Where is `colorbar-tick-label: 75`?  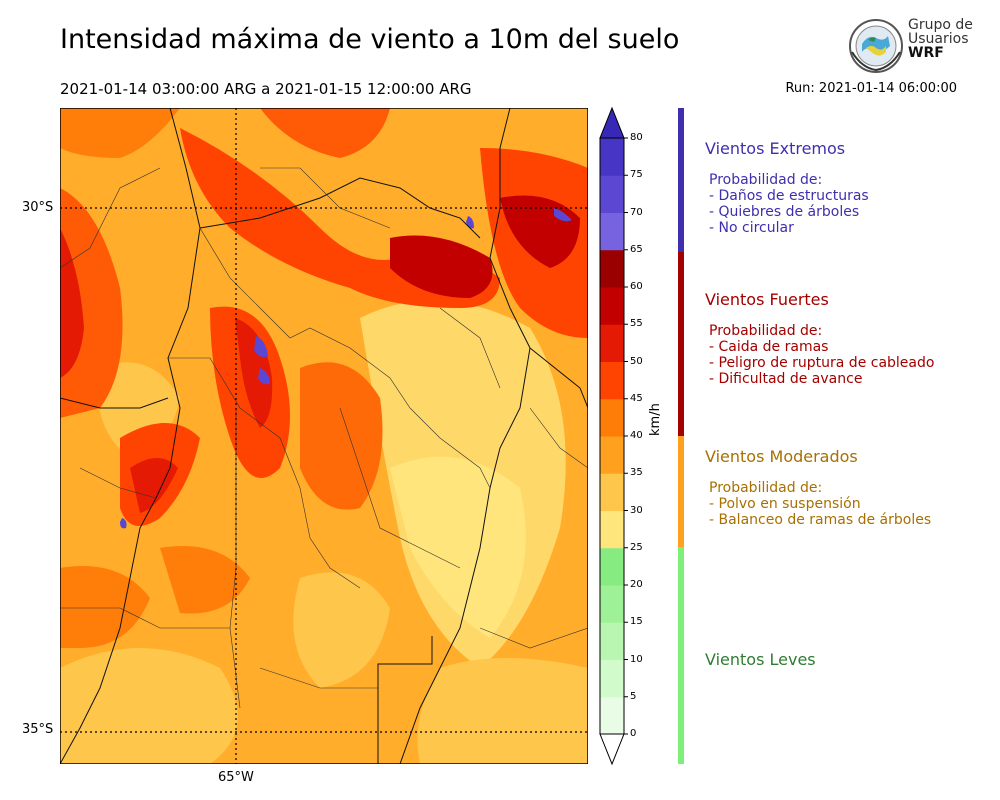 colorbar-tick-label: 75 is located at coordinates (636, 175).